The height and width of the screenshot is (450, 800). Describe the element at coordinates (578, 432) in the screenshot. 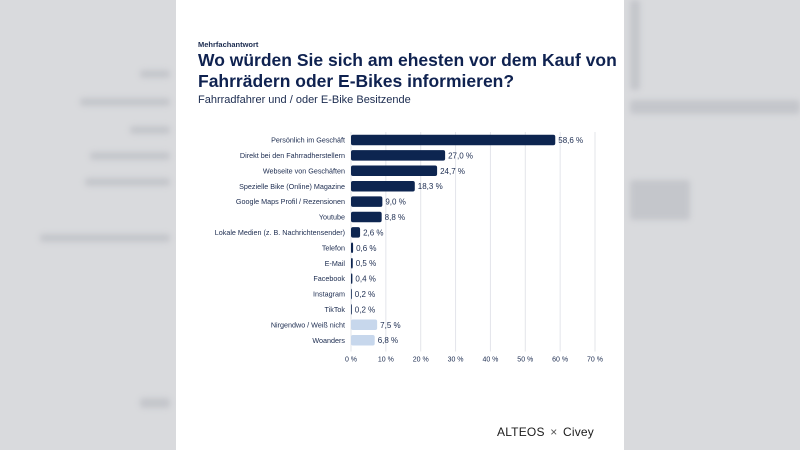

I see `civey-logo: Civey` at that location.